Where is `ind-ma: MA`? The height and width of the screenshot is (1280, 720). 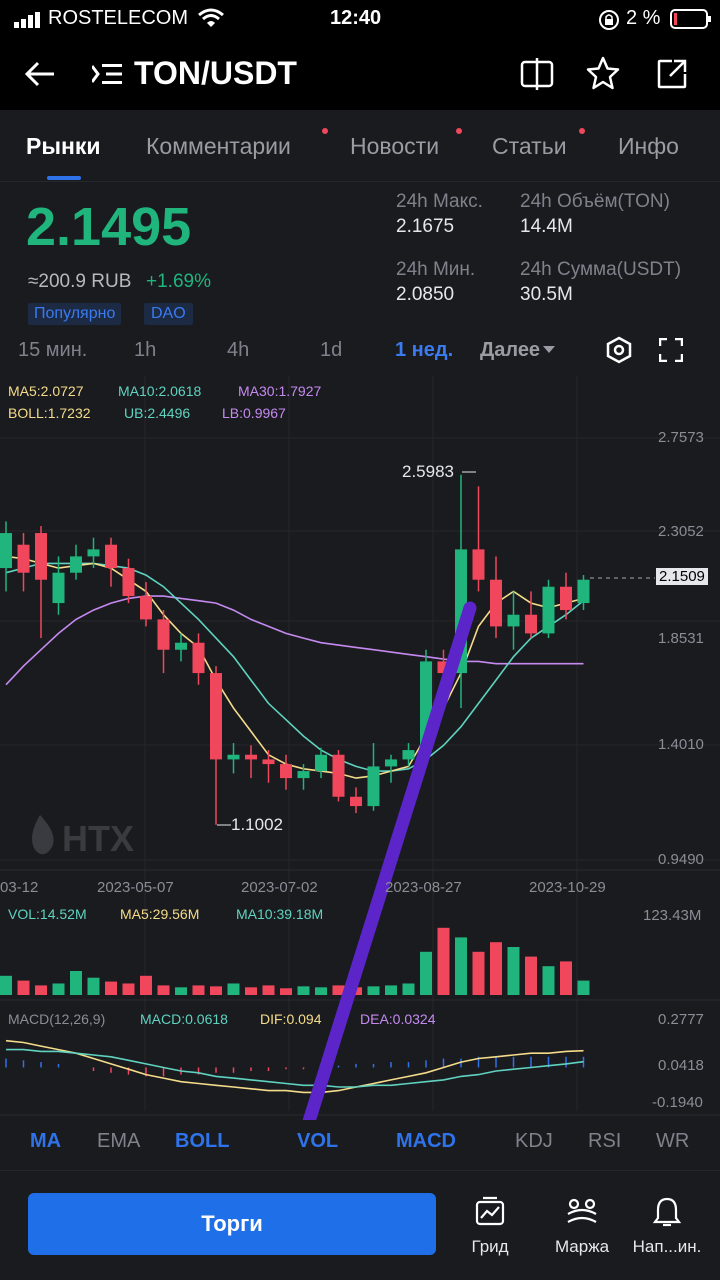 ind-ma: MA is located at coordinates (46, 1141).